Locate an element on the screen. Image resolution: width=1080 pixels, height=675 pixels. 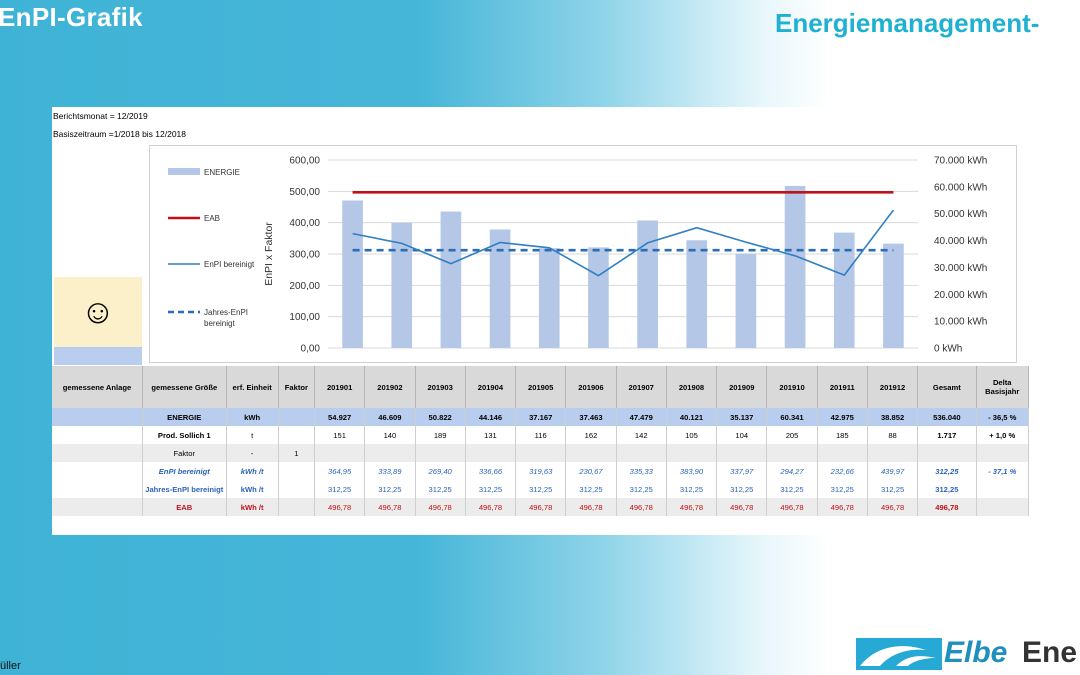
y-left-tick-label: 600,00 is located at coordinates (304, 161).